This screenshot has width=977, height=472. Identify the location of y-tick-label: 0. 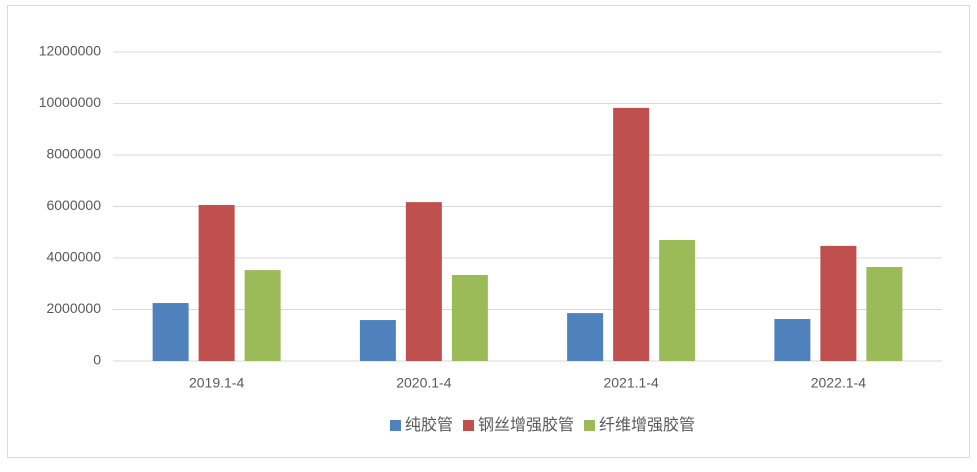
(97, 360).